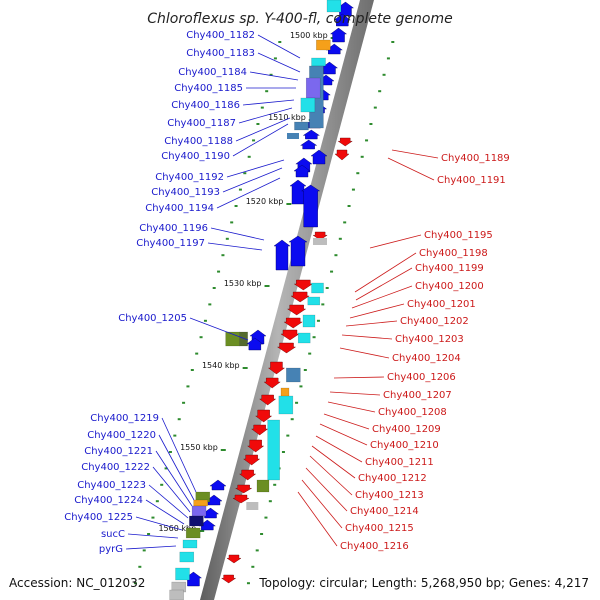  What do you see at coordinates (399, 462) in the screenshot?
I see `gene-label-reverse: Chy400_1211` at bounding box center [399, 462].